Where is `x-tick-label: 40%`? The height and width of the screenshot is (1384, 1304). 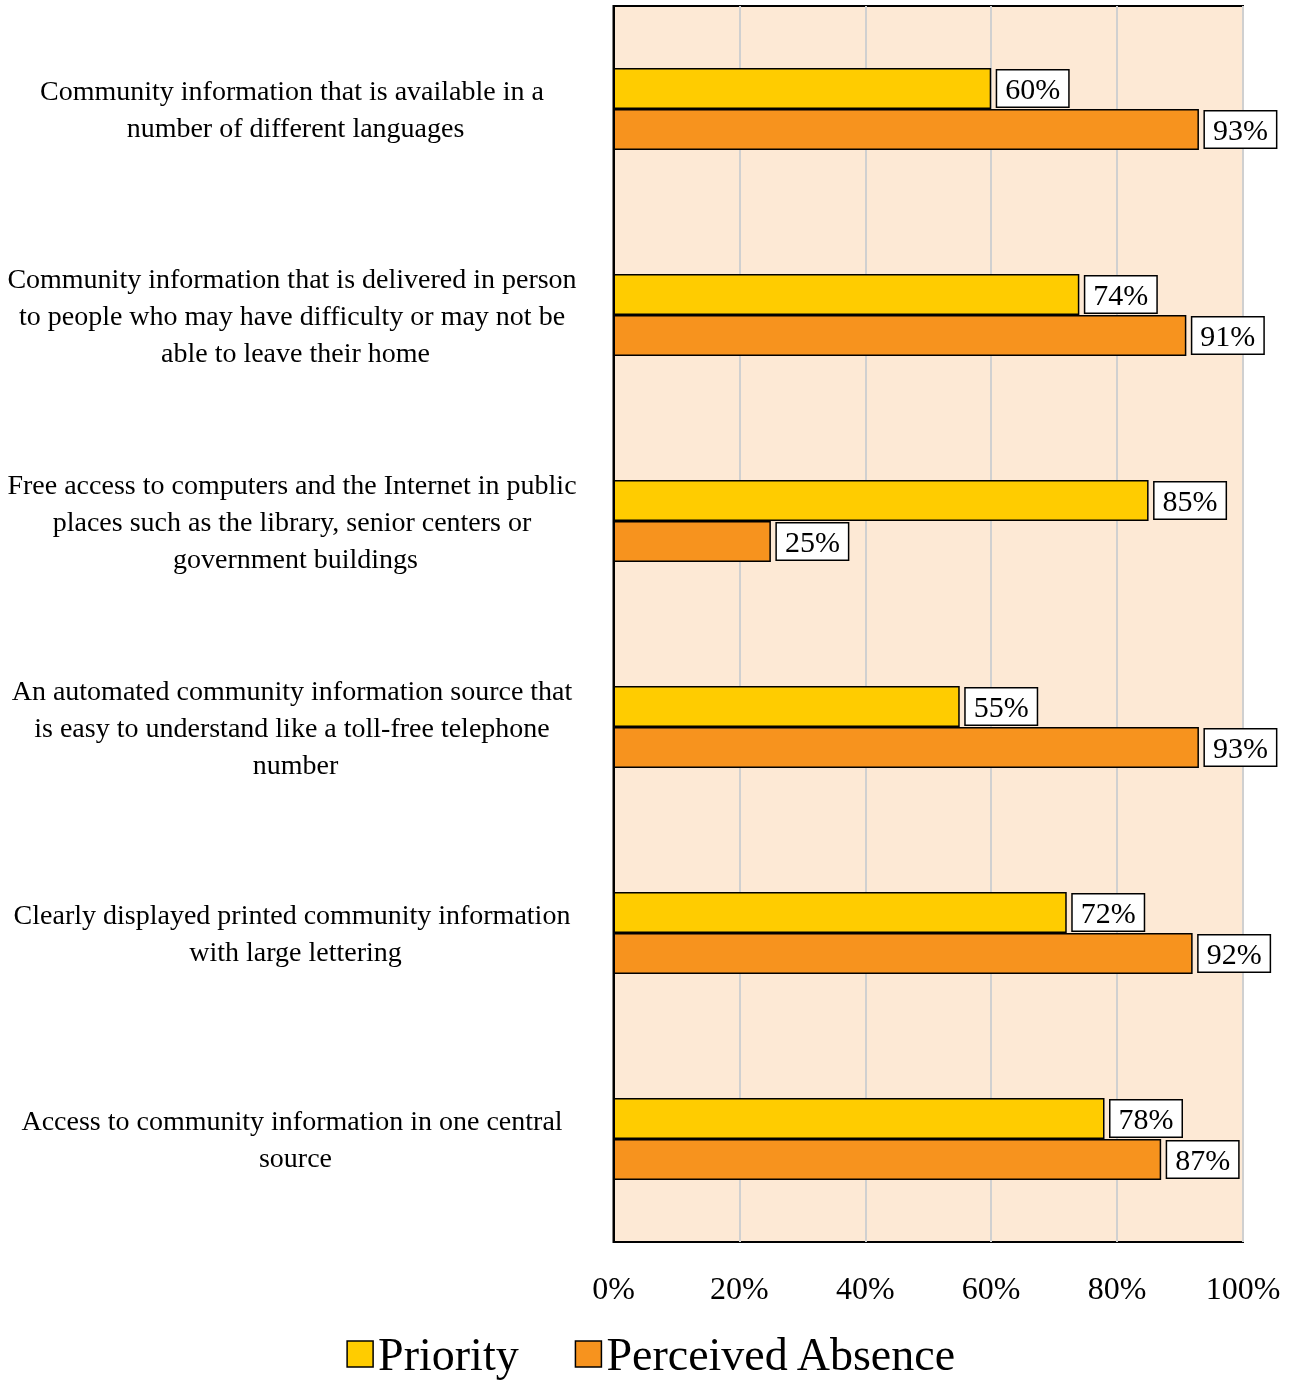
x-tick-label: 40% is located at coordinates (865, 1288).